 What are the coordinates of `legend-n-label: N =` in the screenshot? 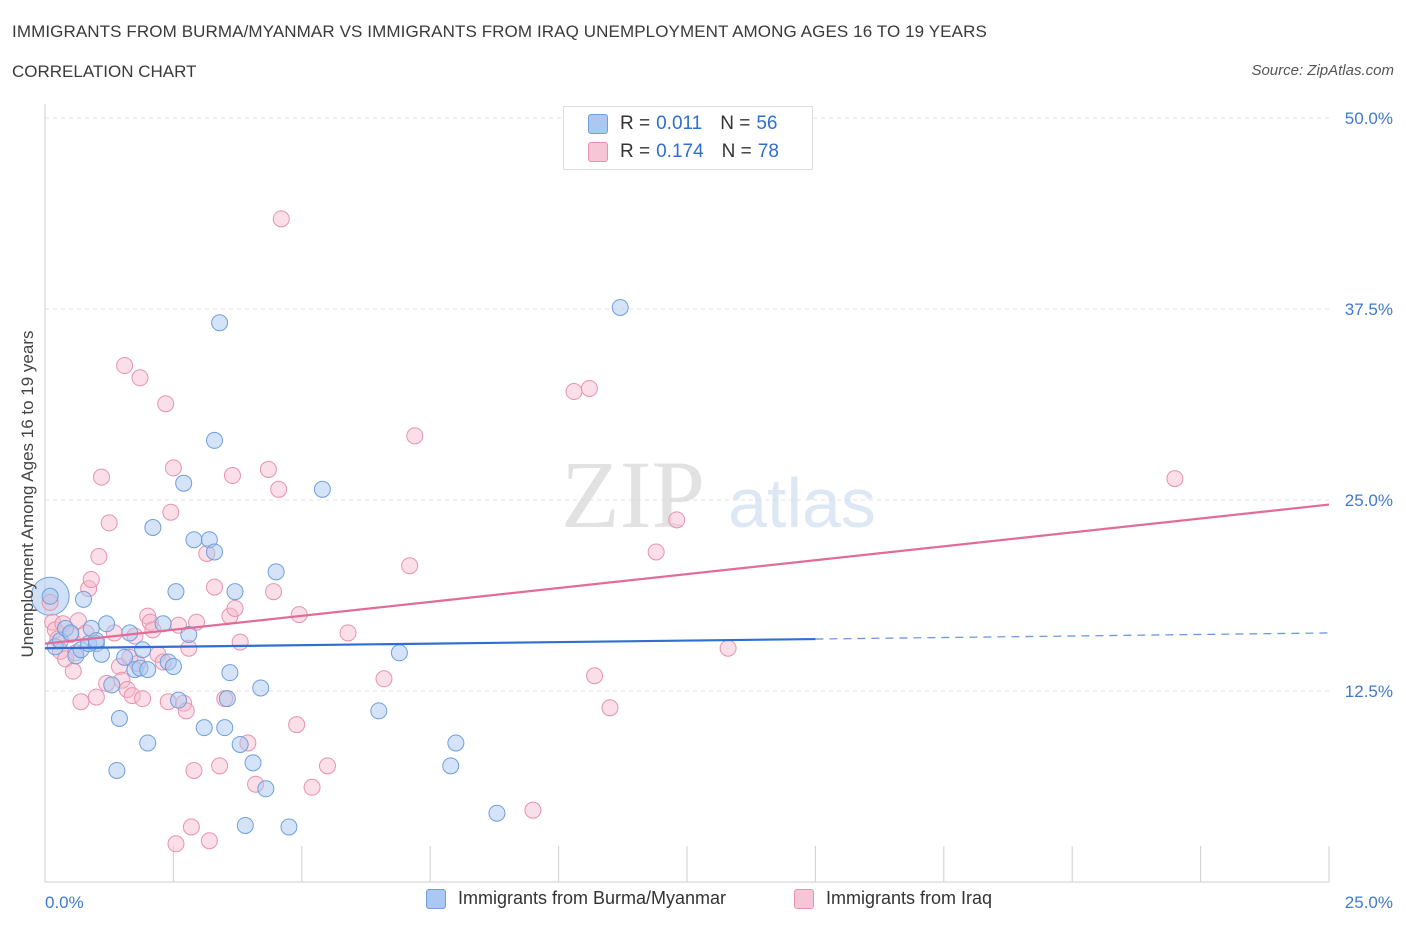 It's located at (736, 151).